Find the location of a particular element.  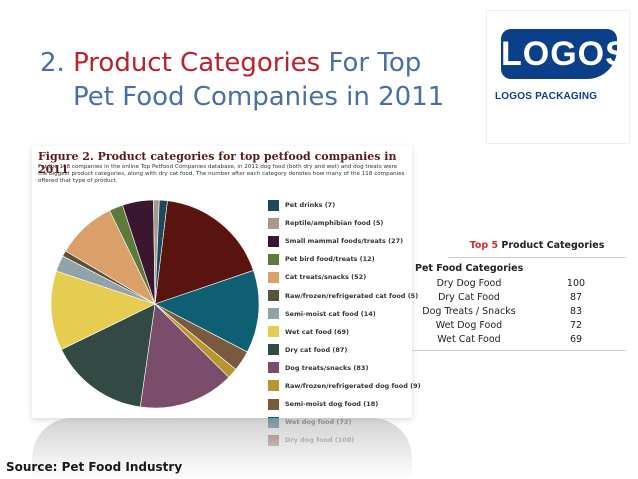

legend-item: Raw/frozen/refrigerated dog food (9) is located at coordinates (344, 386).